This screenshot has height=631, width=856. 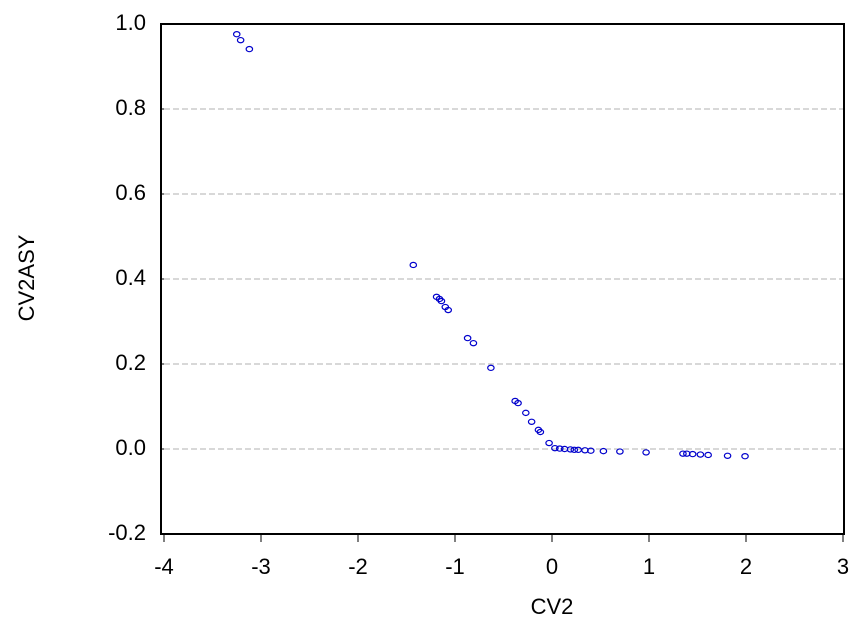 What do you see at coordinates (130, 107) in the screenshot?
I see `y-tick-label: 0.8` at bounding box center [130, 107].